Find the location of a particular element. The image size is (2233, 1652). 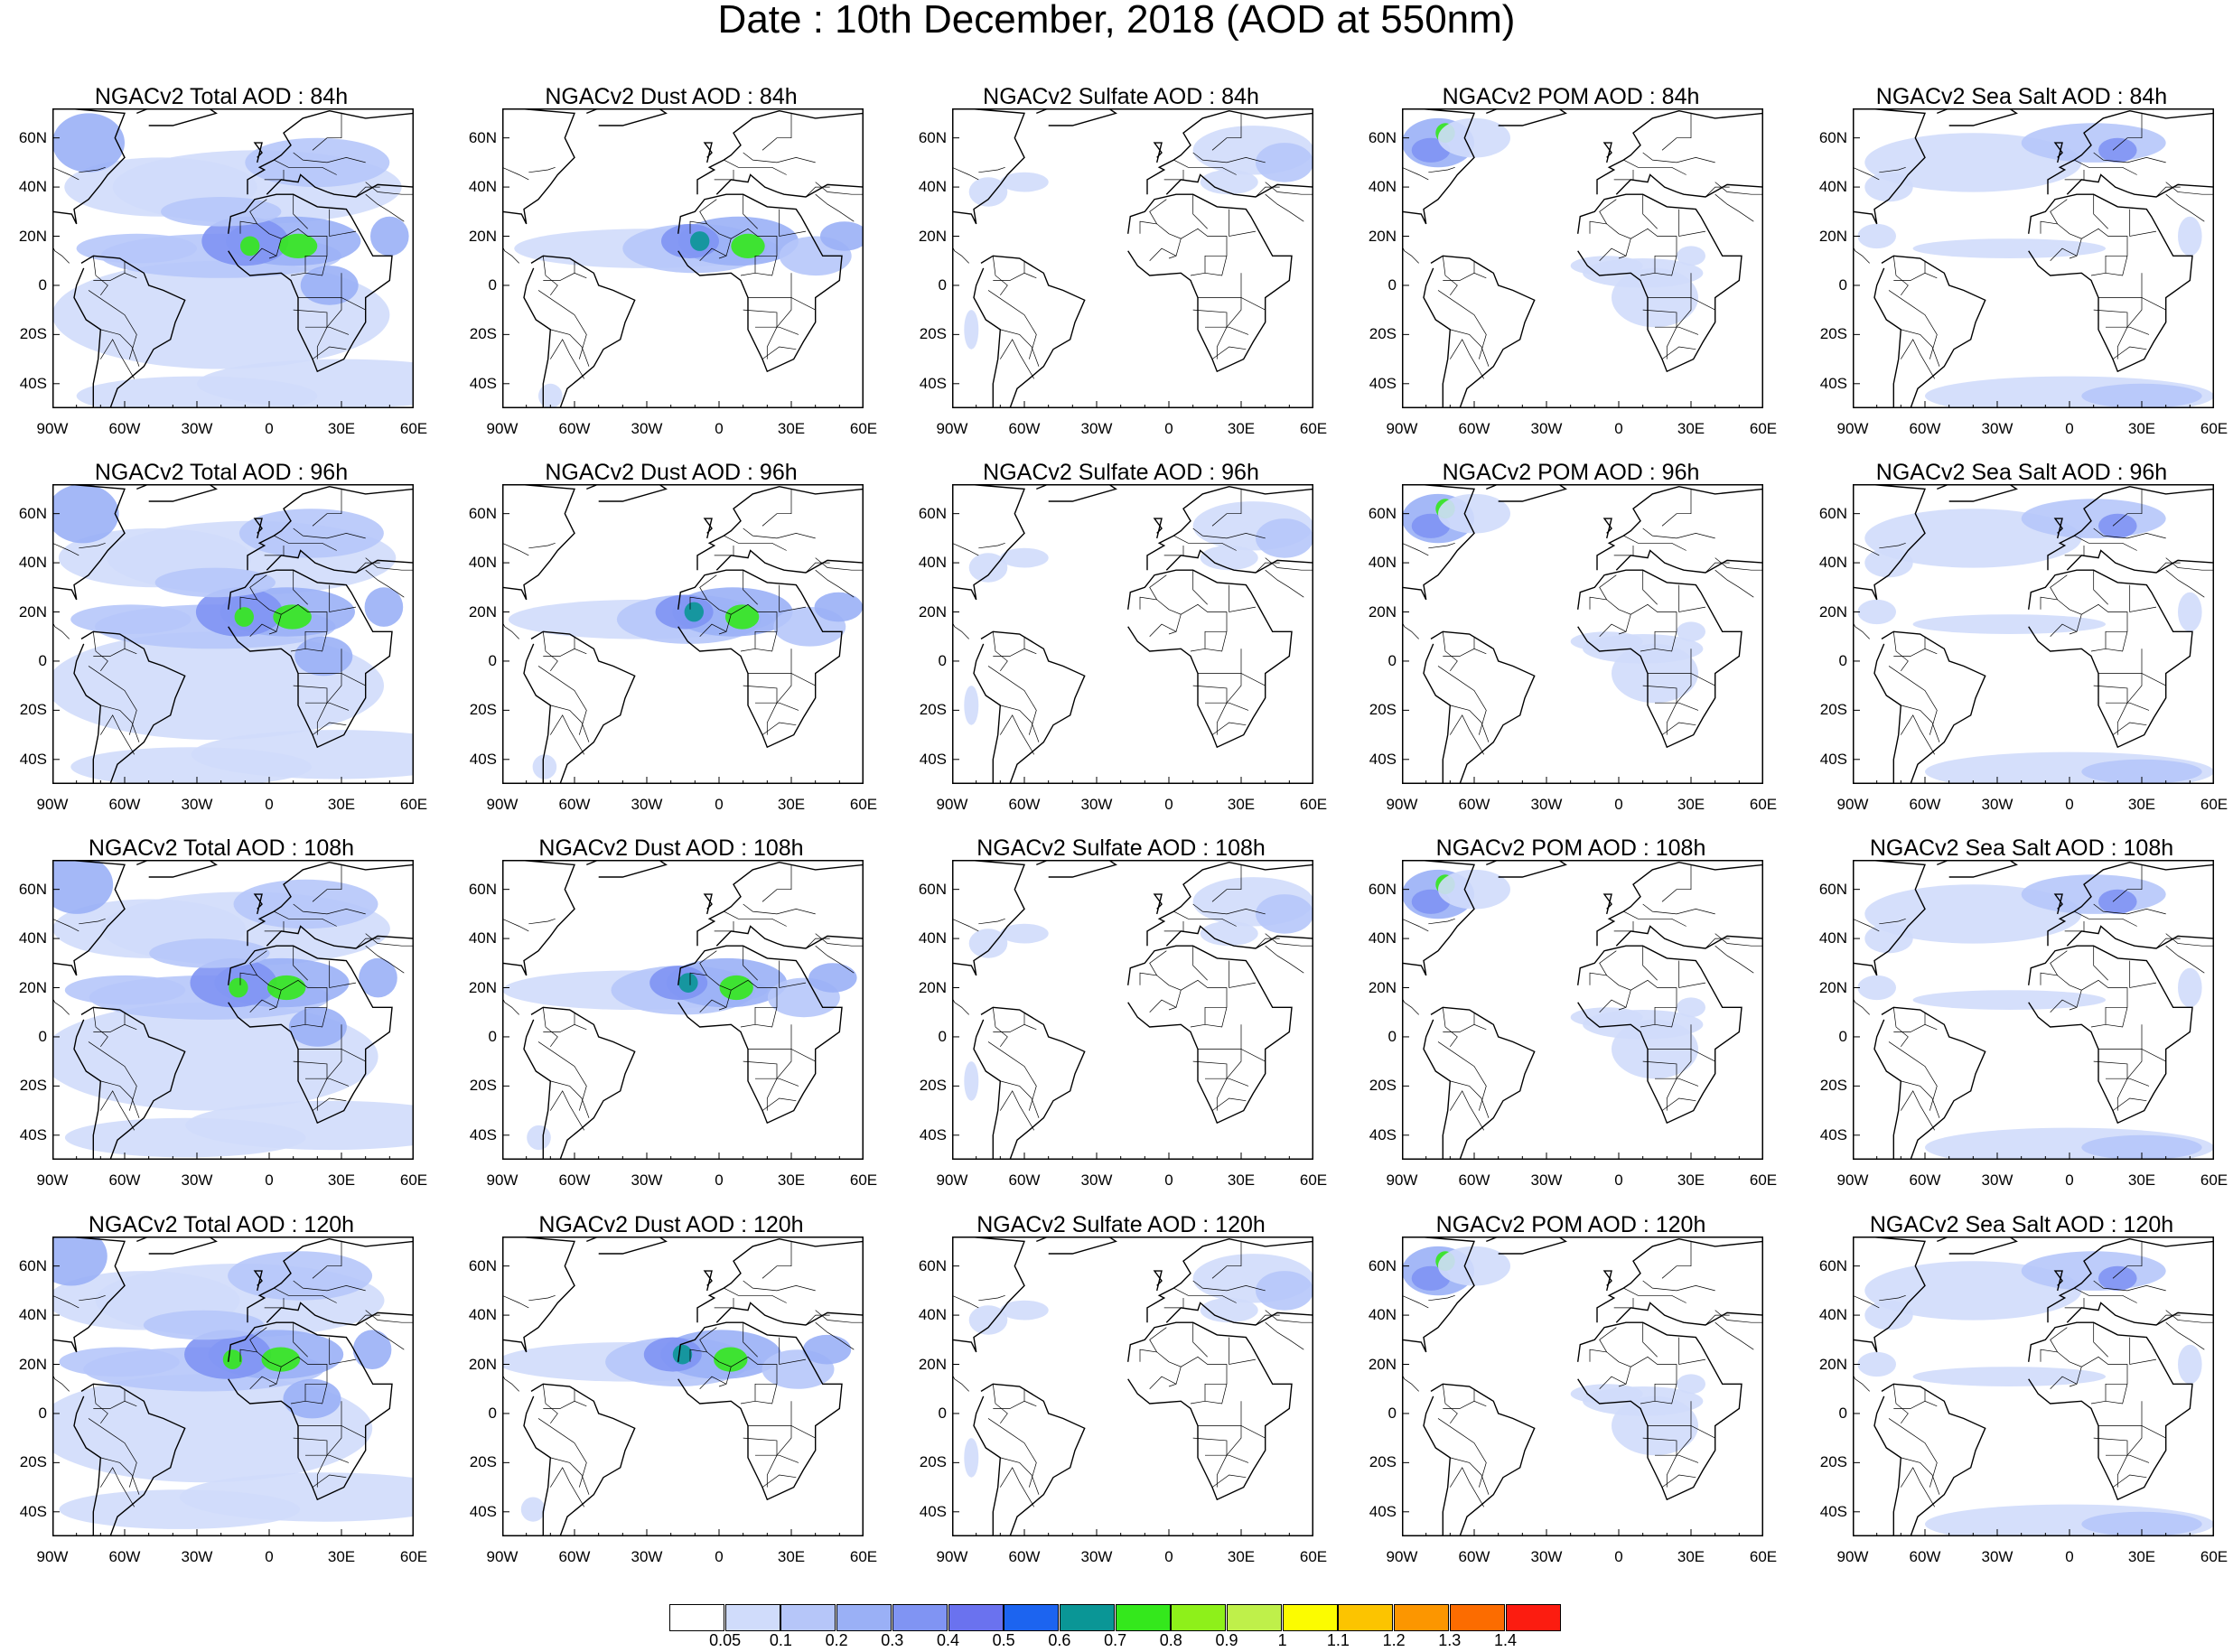

colorbar-label: 0.2 is located at coordinates (836, 1640).